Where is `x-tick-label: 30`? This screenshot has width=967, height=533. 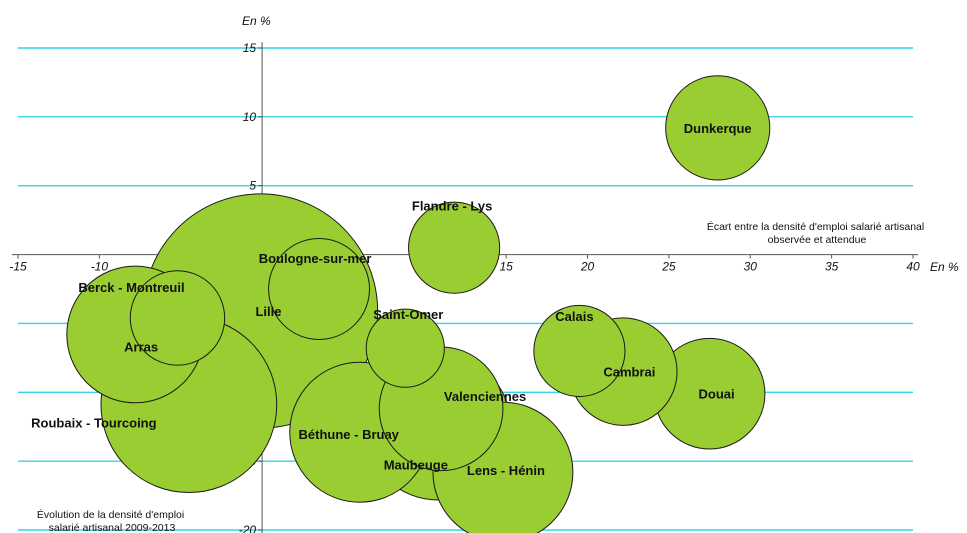
x-tick-label: 30 is located at coordinates (751, 267).